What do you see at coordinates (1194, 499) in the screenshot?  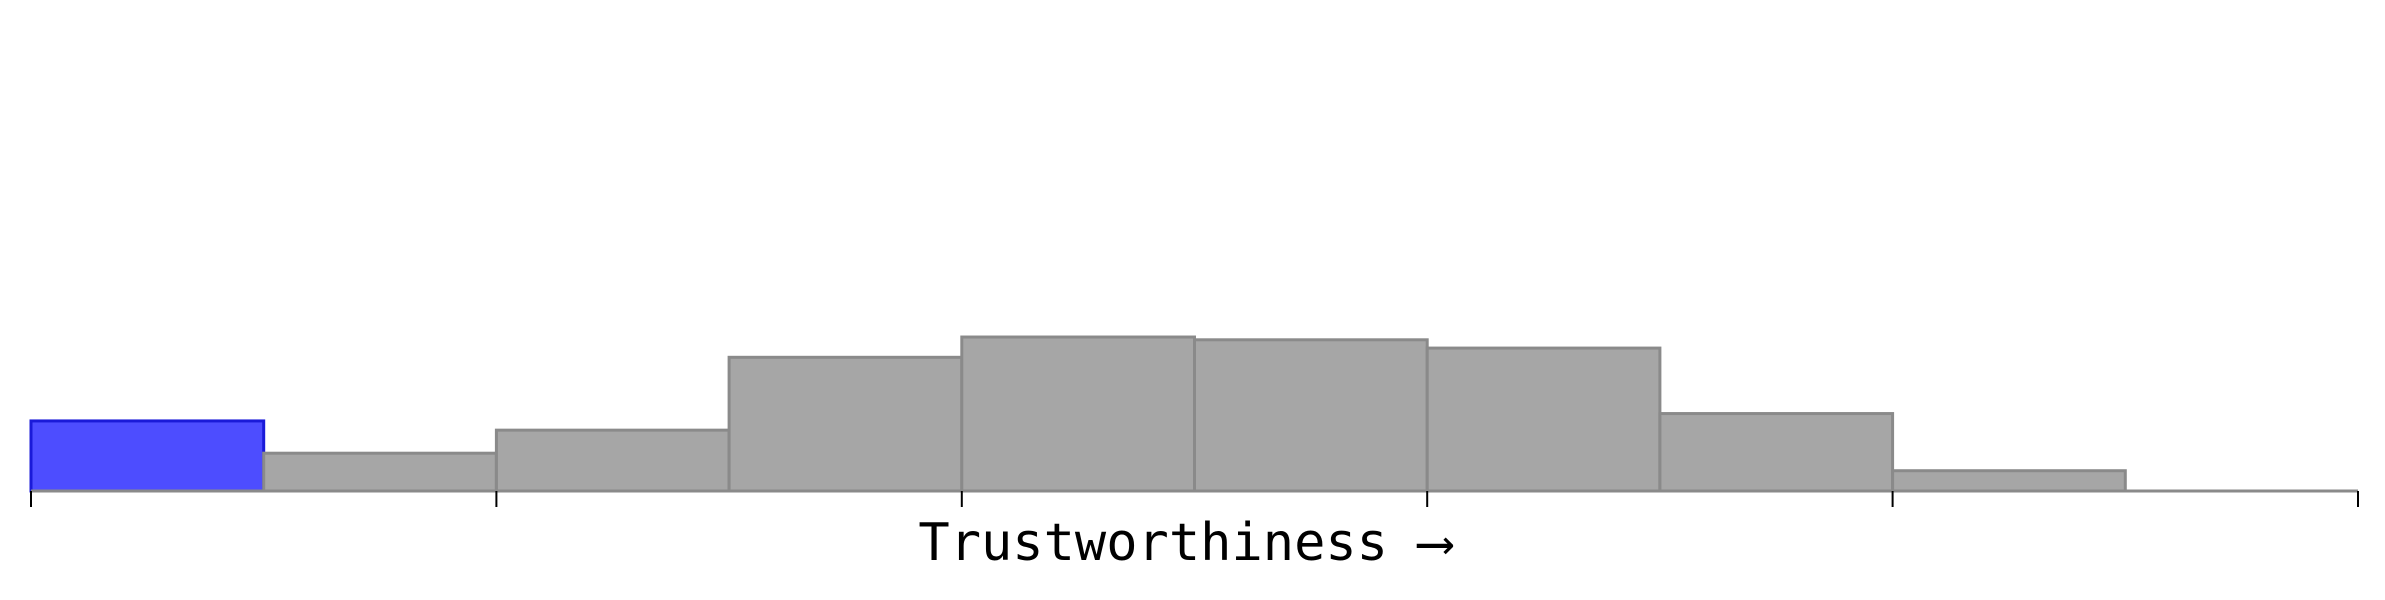 I see `x-axis-ticks` at bounding box center [1194, 499].